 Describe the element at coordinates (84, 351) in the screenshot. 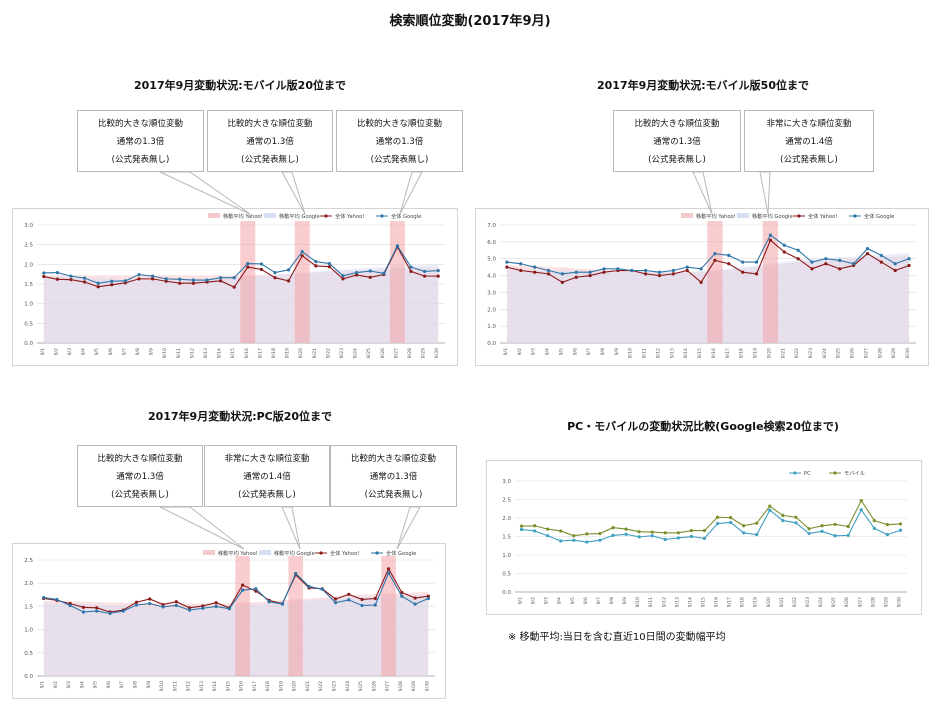

I see `x-tick-label: 9/4` at that location.